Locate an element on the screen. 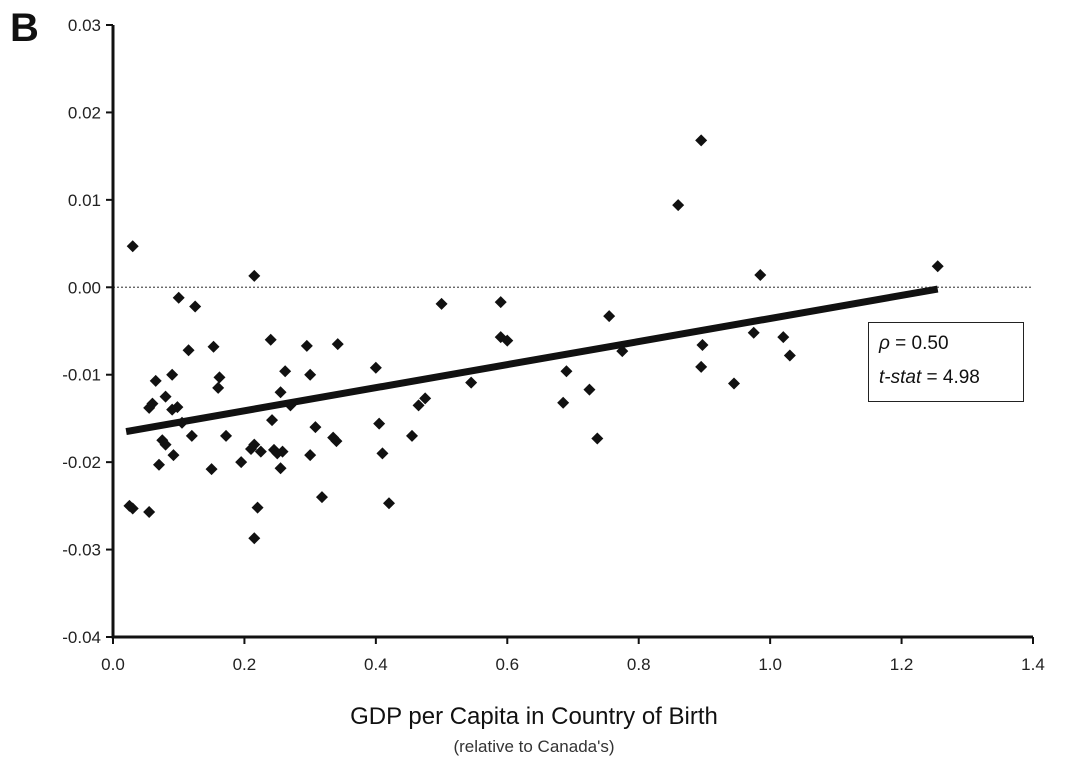 The image size is (1068, 764). x-tick-label: 0.6 is located at coordinates (507, 664).